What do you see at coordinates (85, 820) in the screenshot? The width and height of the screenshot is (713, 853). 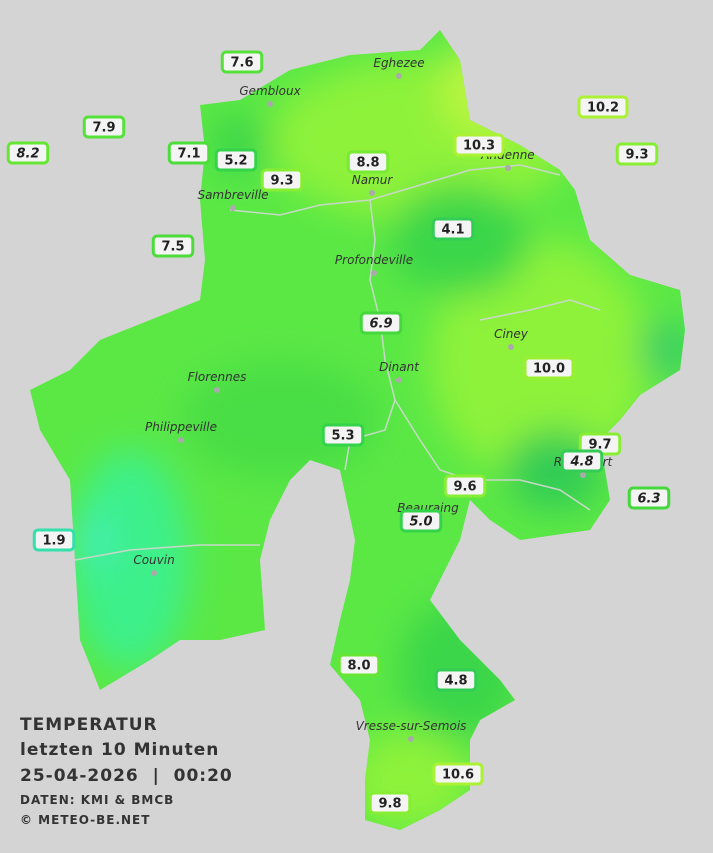 I see `legend-copyright: © METEO-BE.NET` at bounding box center [85, 820].